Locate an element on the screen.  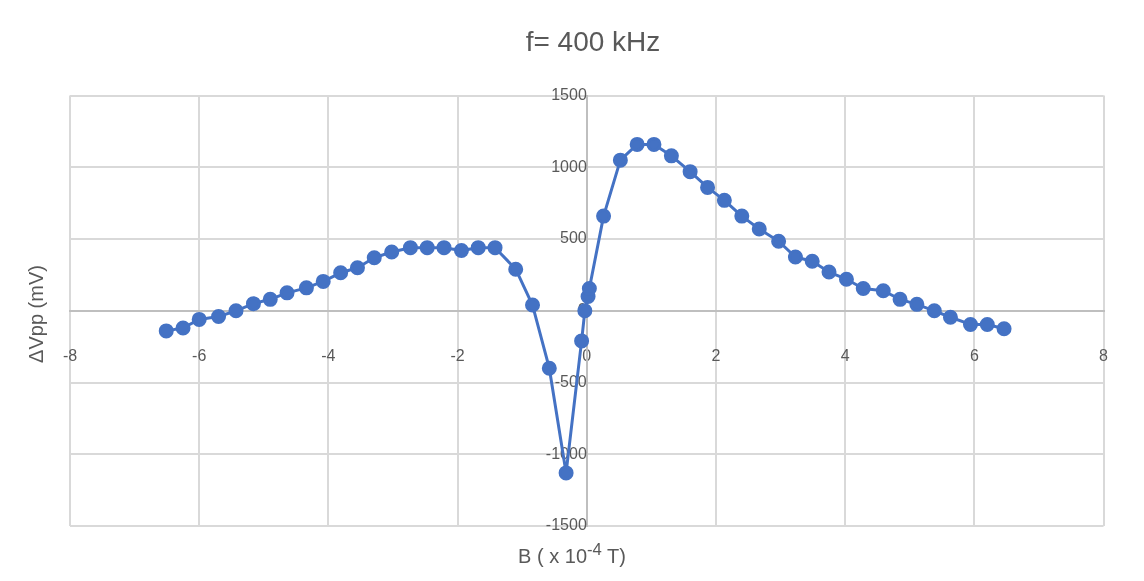
x-tick-label: 2 is located at coordinates (716, 355).